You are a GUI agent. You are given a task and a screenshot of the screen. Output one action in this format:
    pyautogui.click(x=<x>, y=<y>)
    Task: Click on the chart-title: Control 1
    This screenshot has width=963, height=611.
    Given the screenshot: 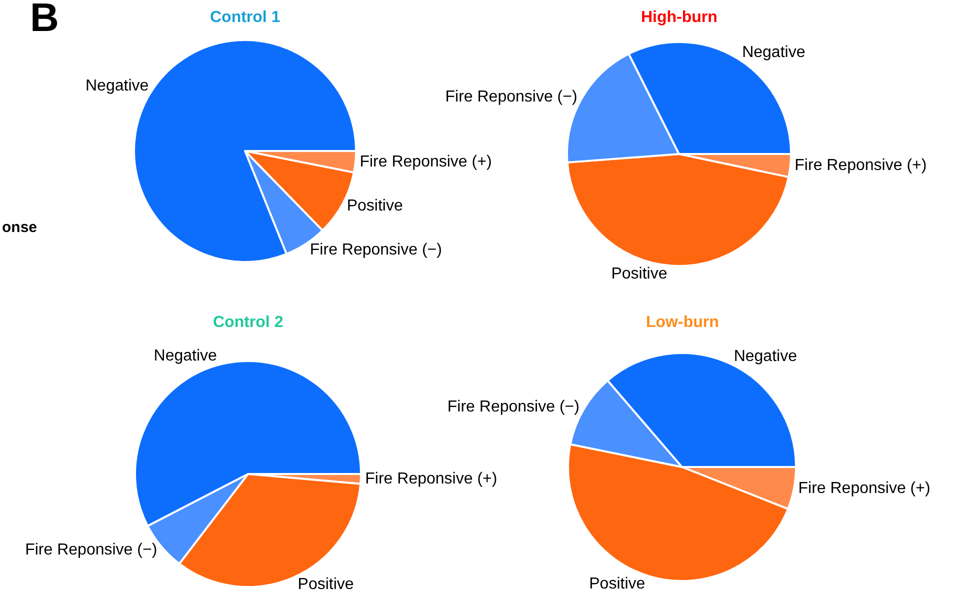 What is the action you would take?
    pyautogui.click(x=245, y=17)
    